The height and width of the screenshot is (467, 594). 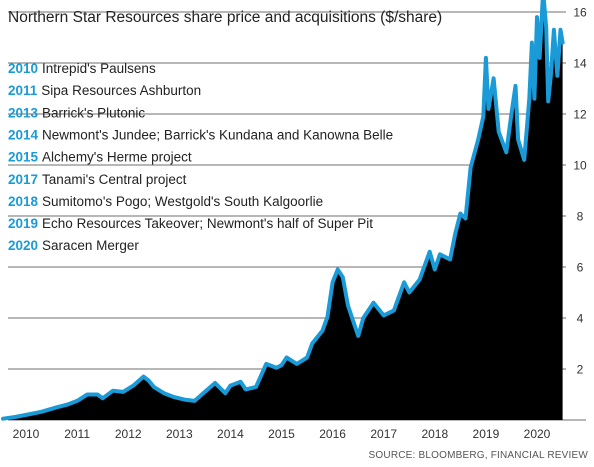 What do you see at coordinates (580, 319) in the screenshot?
I see `y-tick-label: 4` at bounding box center [580, 319].